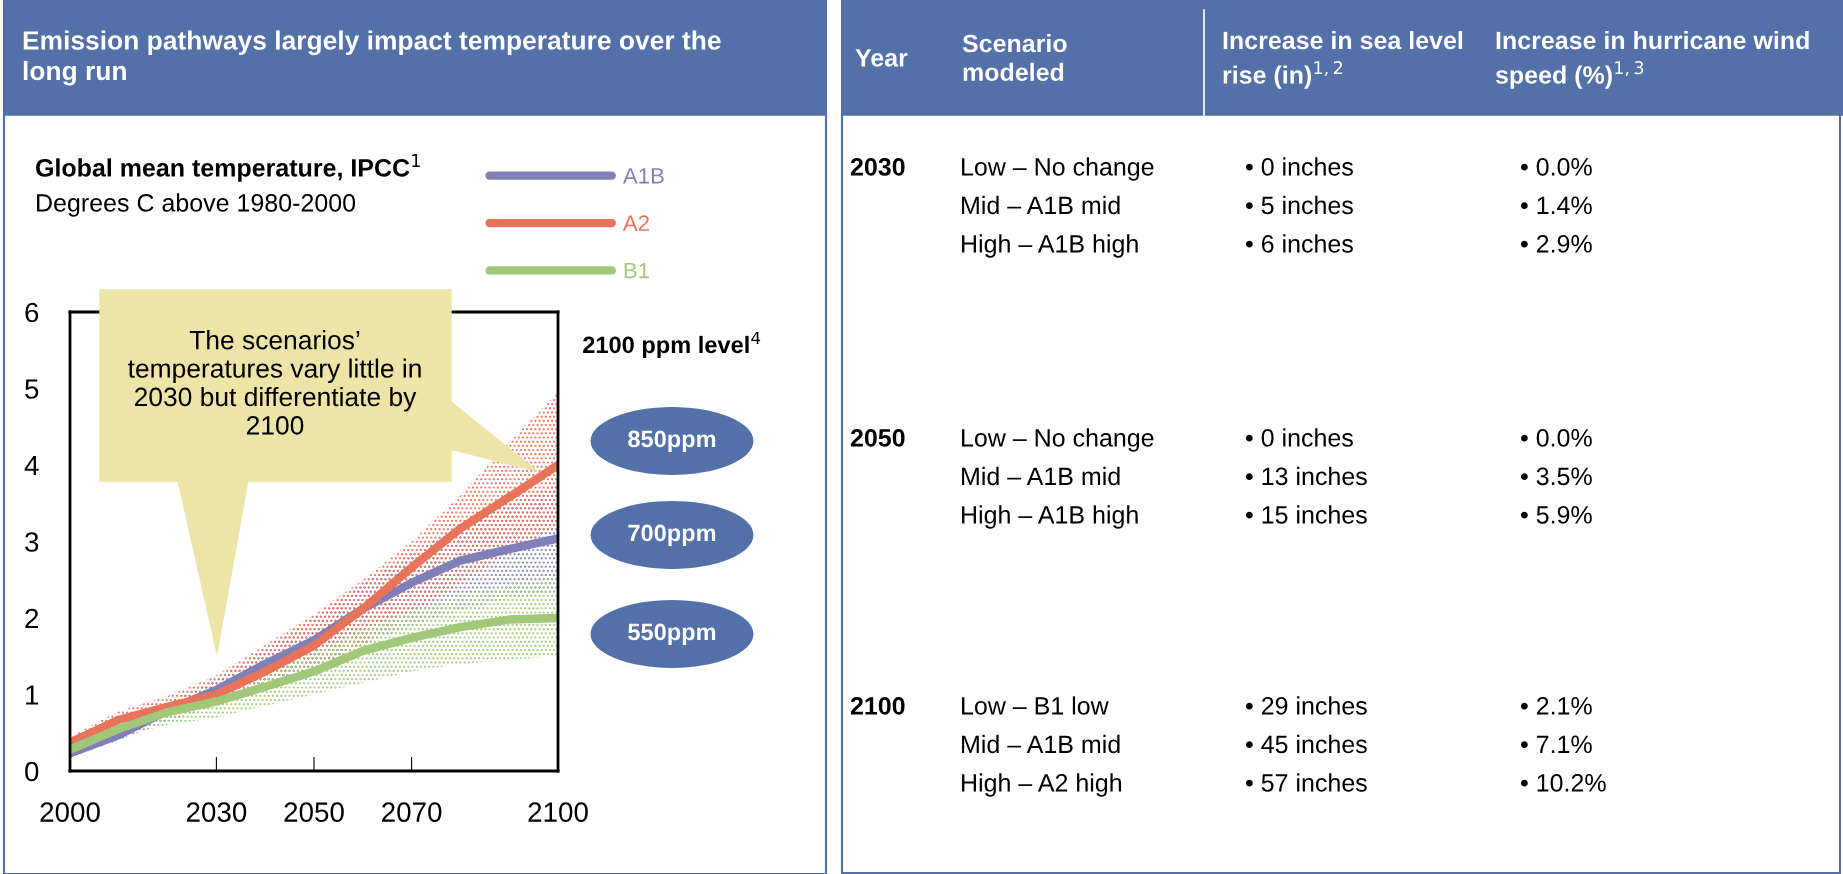 The width and height of the screenshot is (1843, 874). What do you see at coordinates (1556, 744) in the screenshot?
I see `text: • 7.1%` at bounding box center [1556, 744].